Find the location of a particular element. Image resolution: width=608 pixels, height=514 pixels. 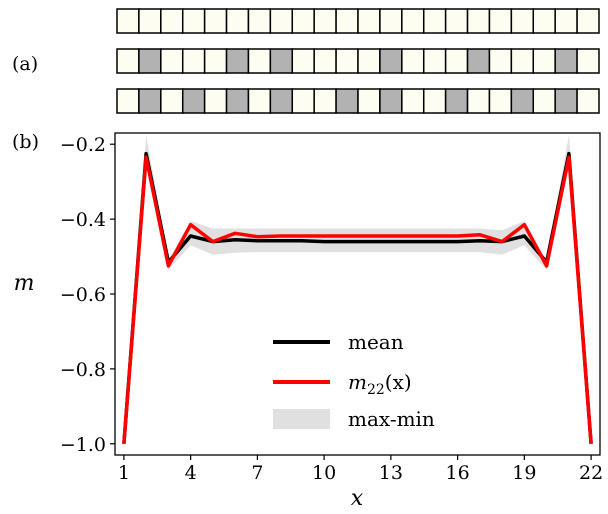

y-tick-label: −1.0 is located at coordinates (83, 445).